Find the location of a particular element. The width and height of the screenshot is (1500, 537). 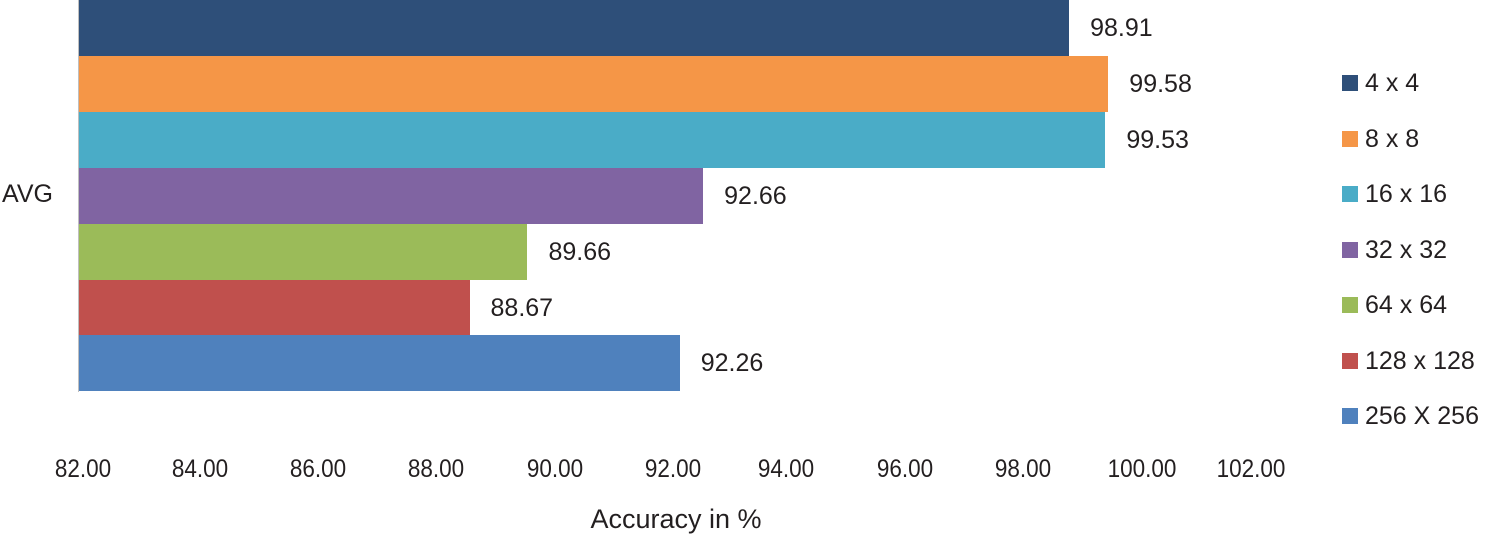

legend-item: 128 x 128 is located at coordinates (1408, 361).